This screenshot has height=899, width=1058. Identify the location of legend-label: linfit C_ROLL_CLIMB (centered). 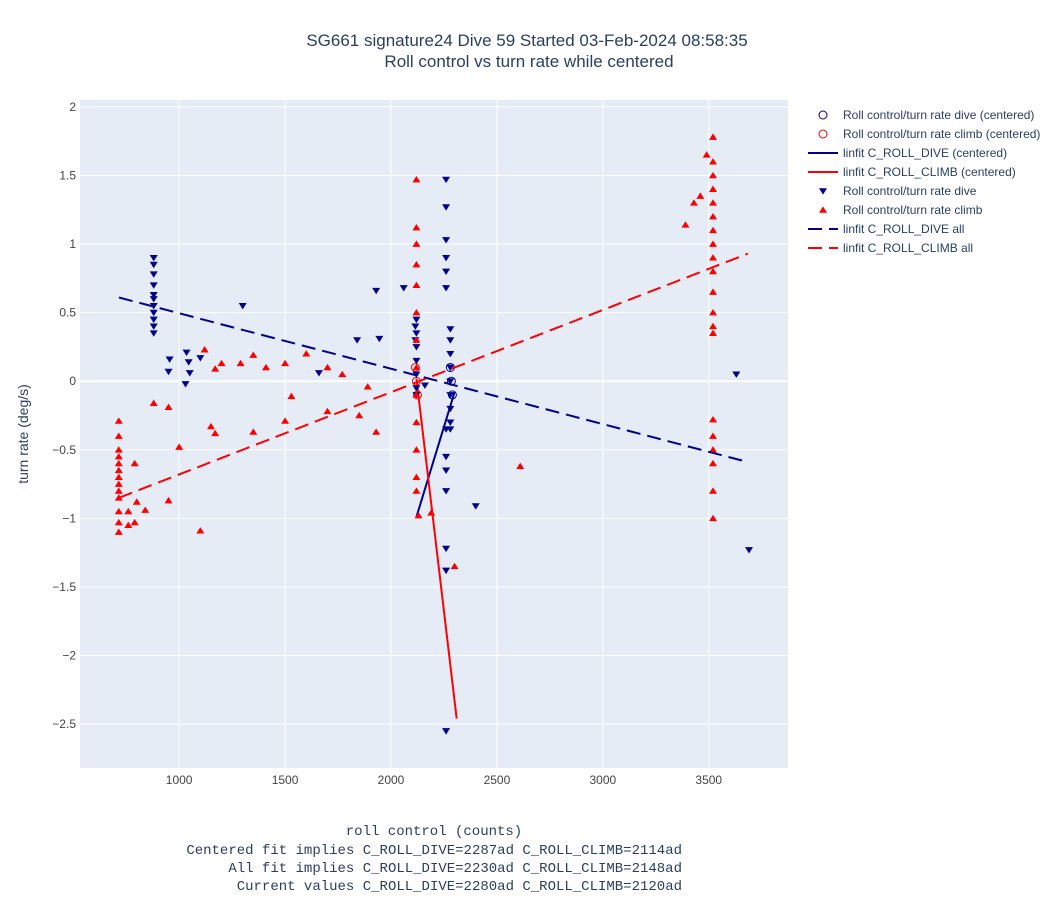
(929, 172).